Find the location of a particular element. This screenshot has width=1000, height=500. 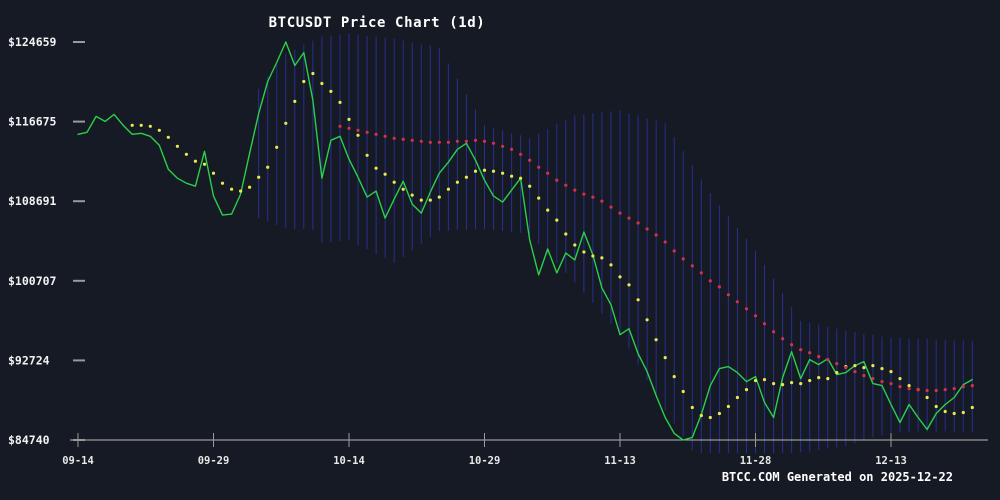

x-tick-label: 10-29 is located at coordinates (485, 461).